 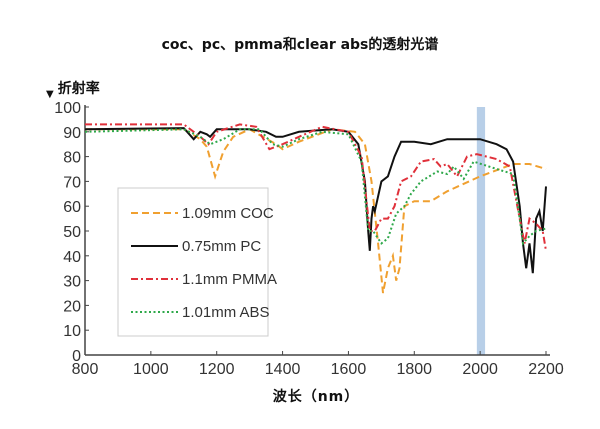 I want to click on down-triangle-icon: ▼, so click(x=50, y=94).